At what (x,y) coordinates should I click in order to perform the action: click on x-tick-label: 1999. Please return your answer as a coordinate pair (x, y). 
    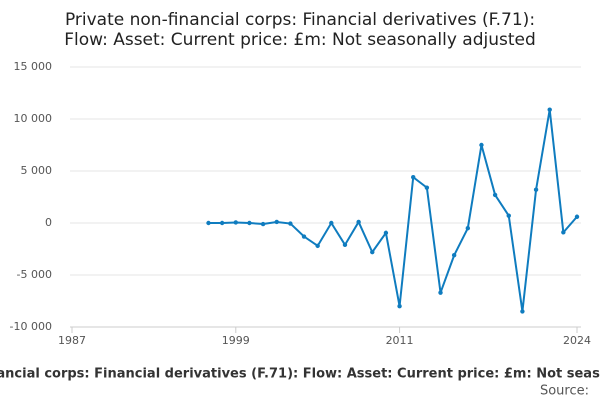
    Looking at the image, I should click on (236, 340).